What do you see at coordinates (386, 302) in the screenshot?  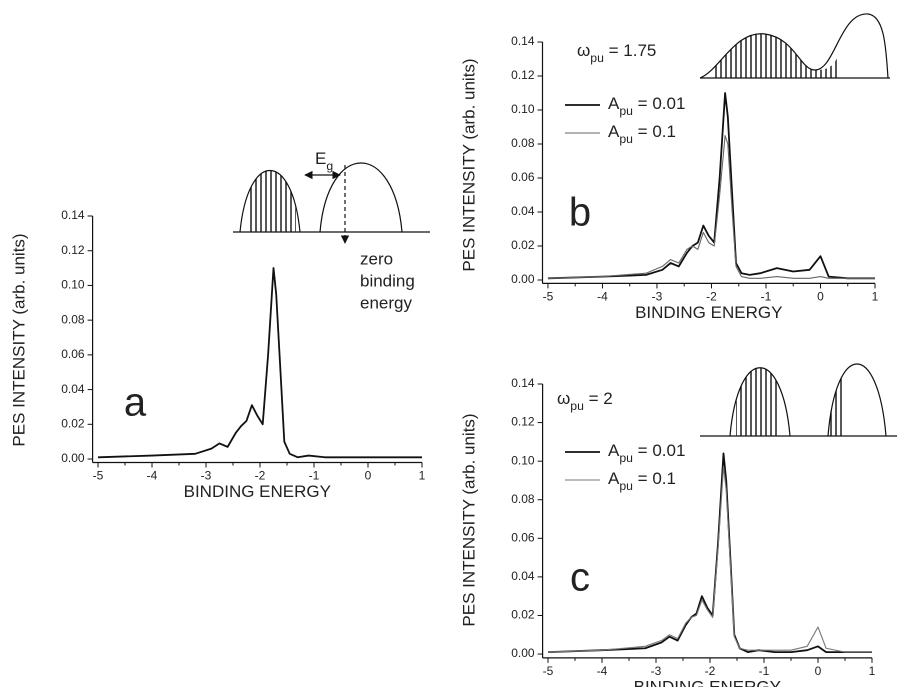 I see `annotation: energy` at bounding box center [386, 302].